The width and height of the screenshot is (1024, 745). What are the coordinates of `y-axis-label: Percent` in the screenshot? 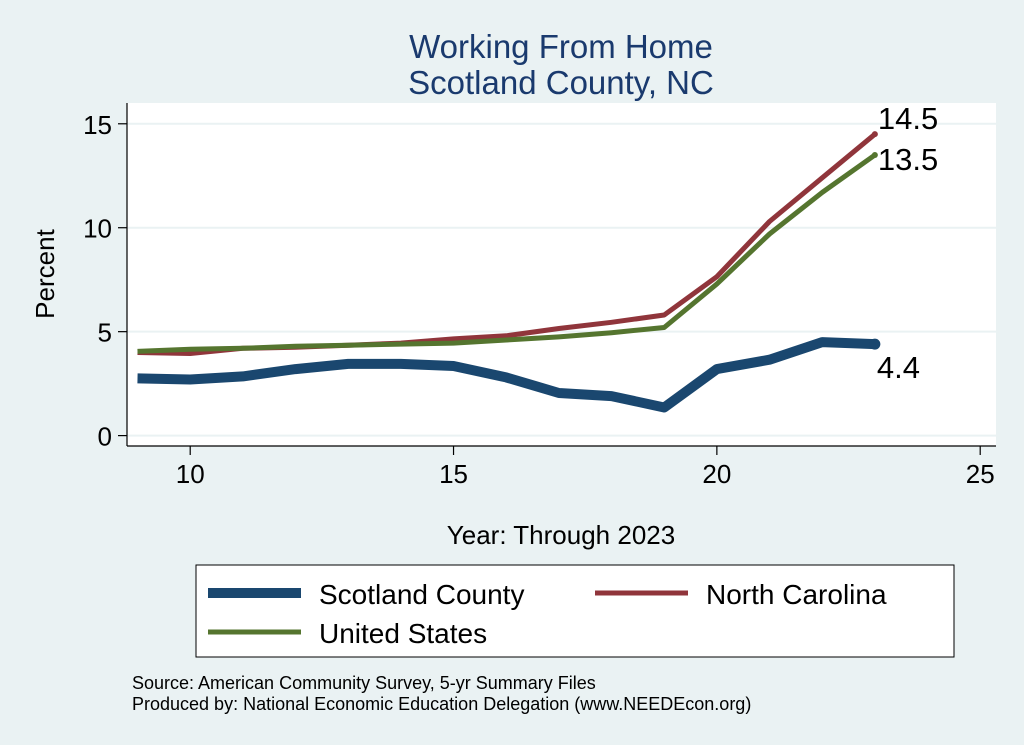 It's located at (45, 273).